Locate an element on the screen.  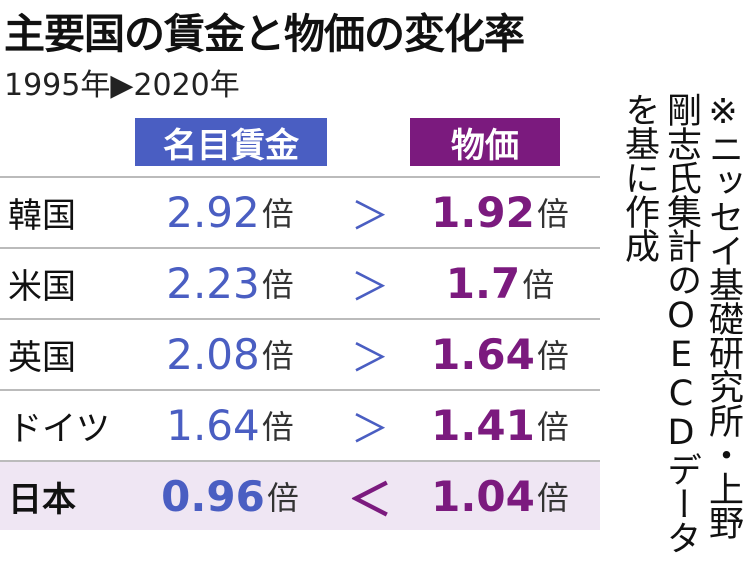
price-value: 1.64 is located at coordinates (483, 354).